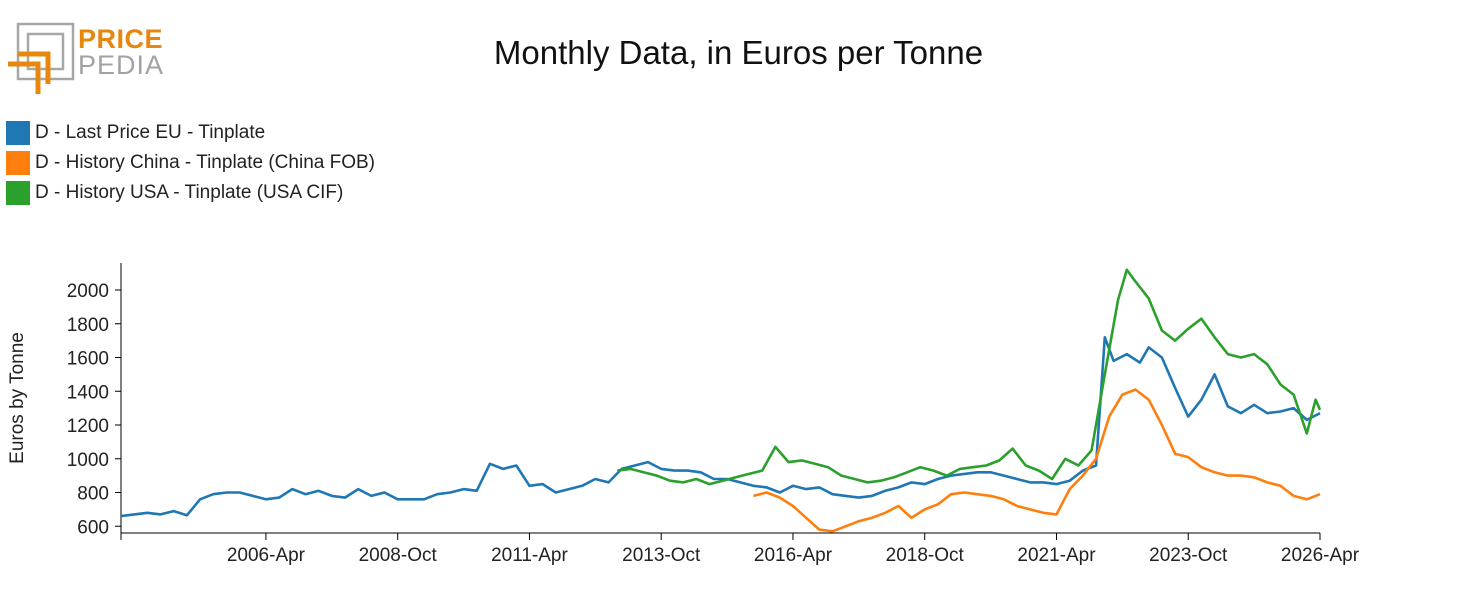 The width and height of the screenshot is (1477, 615). Describe the element at coordinates (1188, 555) in the screenshot. I see `x-tick-label: 2023-Oct` at that location.